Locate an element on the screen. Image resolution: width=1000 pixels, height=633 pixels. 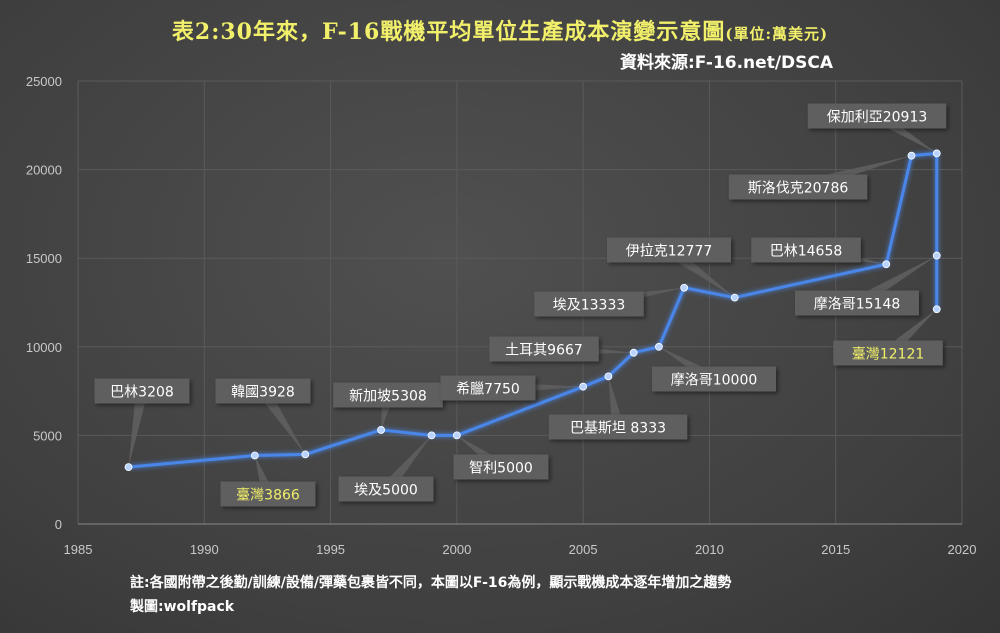
data-label: 保加利亞20913 is located at coordinates (877, 116).